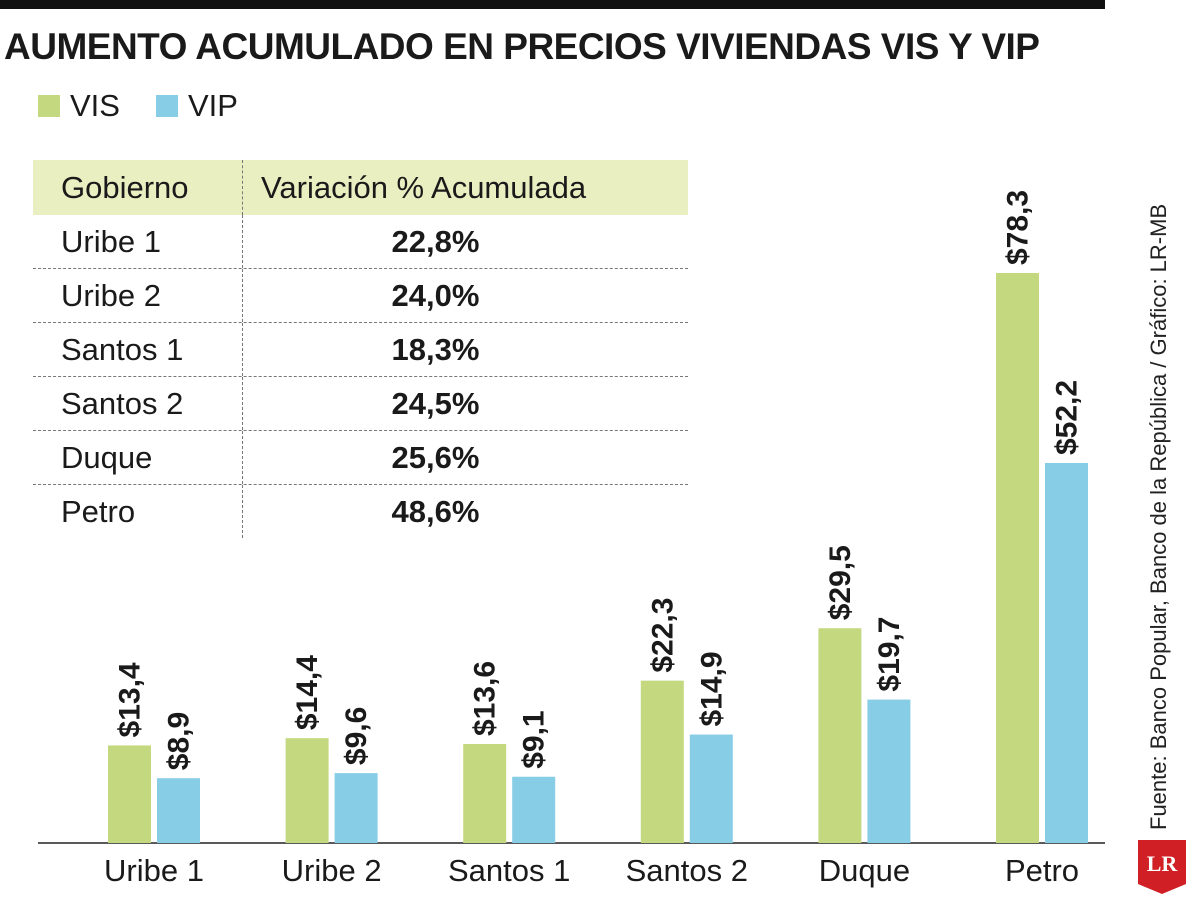 This screenshot has width=1200, height=917. Describe the element at coordinates (138, 187) in the screenshot. I see `header-gobierno: Gobierno` at that location.